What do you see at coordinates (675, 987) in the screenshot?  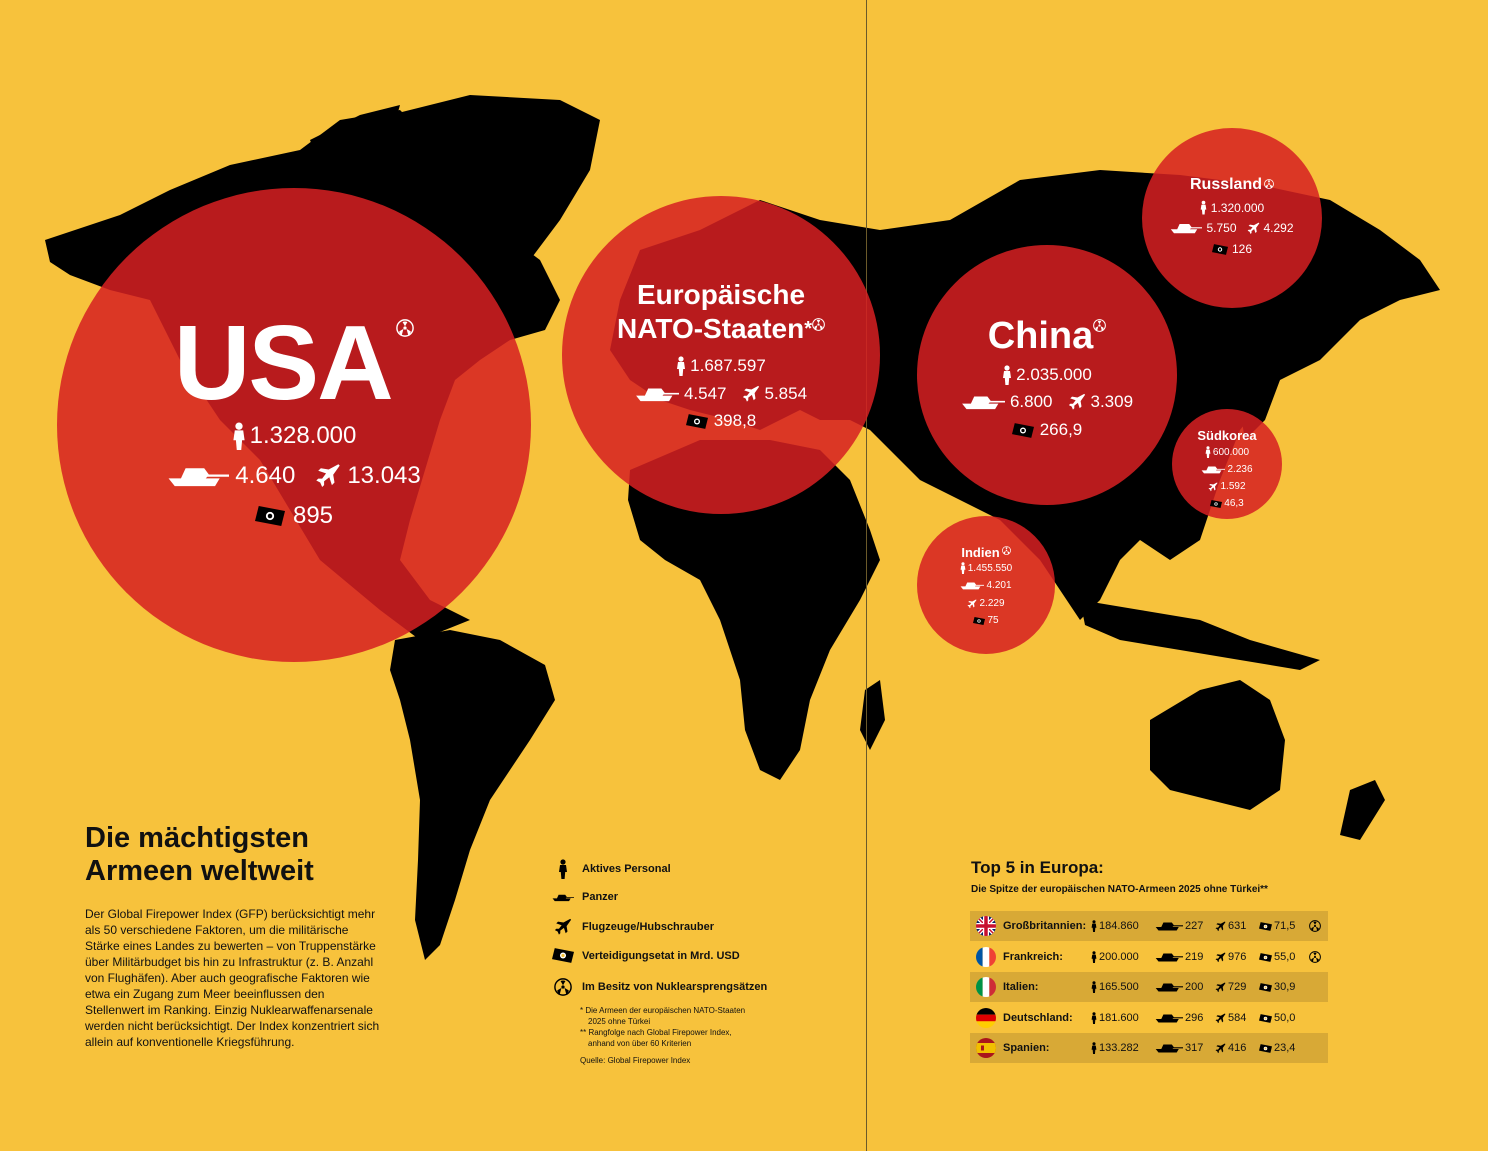 I see `legend-nuclear-label: Im Besitz von Nuklearsprengsätzen` at bounding box center [675, 987].